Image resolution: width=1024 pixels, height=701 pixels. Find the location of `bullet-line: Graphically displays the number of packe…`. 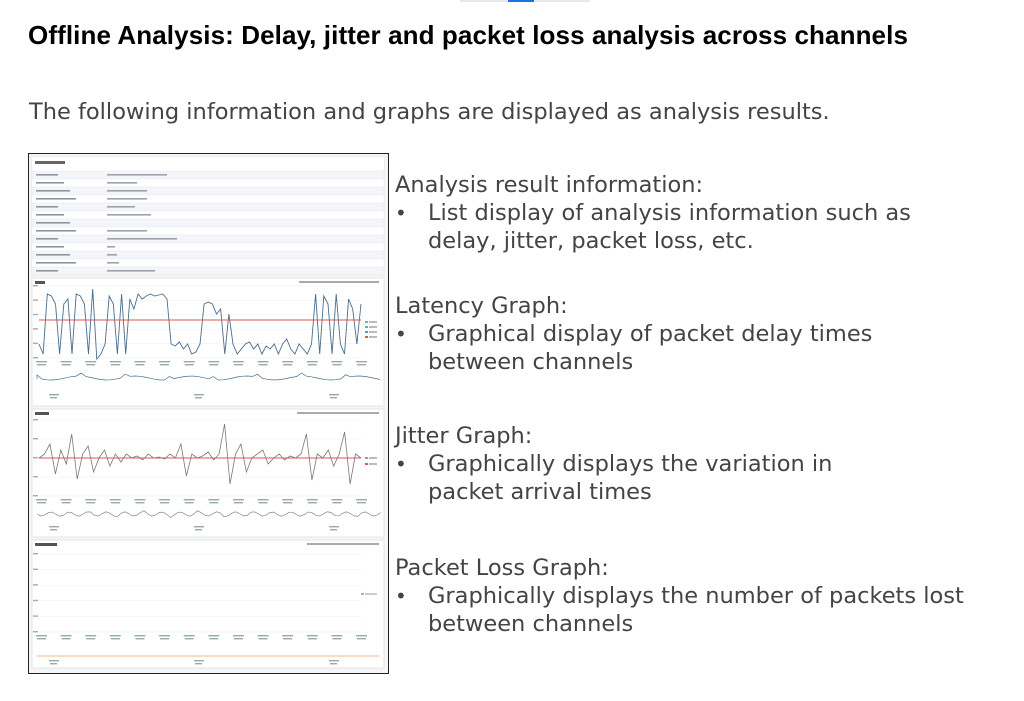

bullet-line: Graphically displays the number of packe… is located at coordinates (696, 596).